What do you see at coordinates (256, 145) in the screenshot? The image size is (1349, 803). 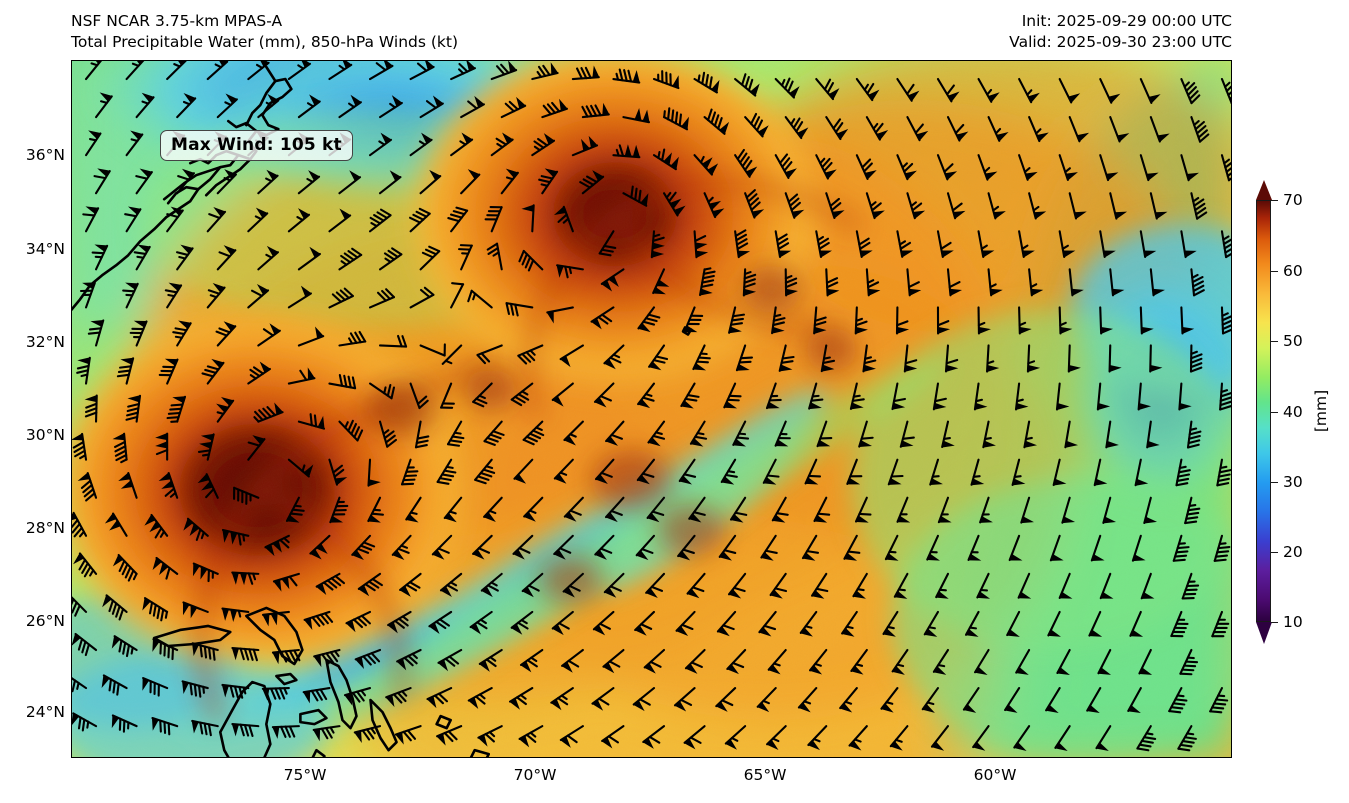 I see `max-wind-annotation: Max Wind: 105 kt` at bounding box center [256, 145].